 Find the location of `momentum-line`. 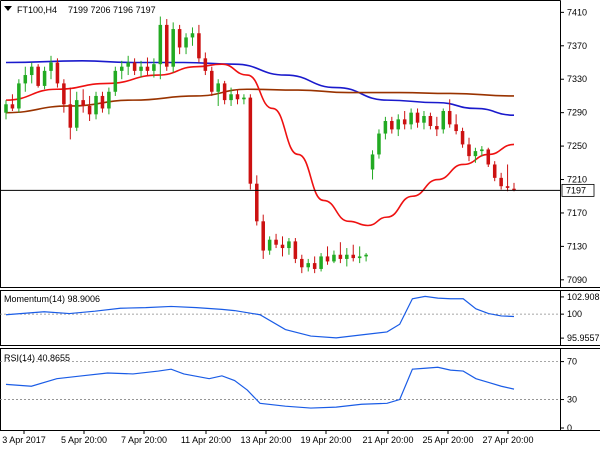

momentum-line is located at coordinates (260, 317).